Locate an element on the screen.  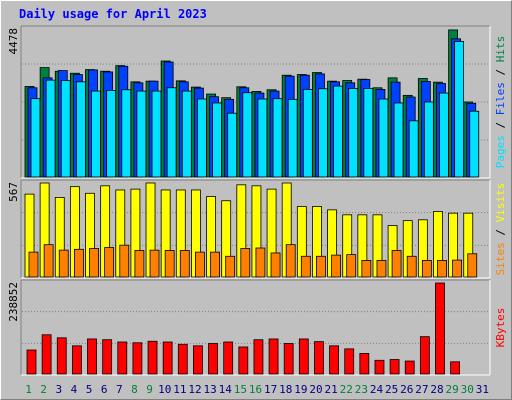
x-tick-label: 20 is located at coordinates (315, 389).